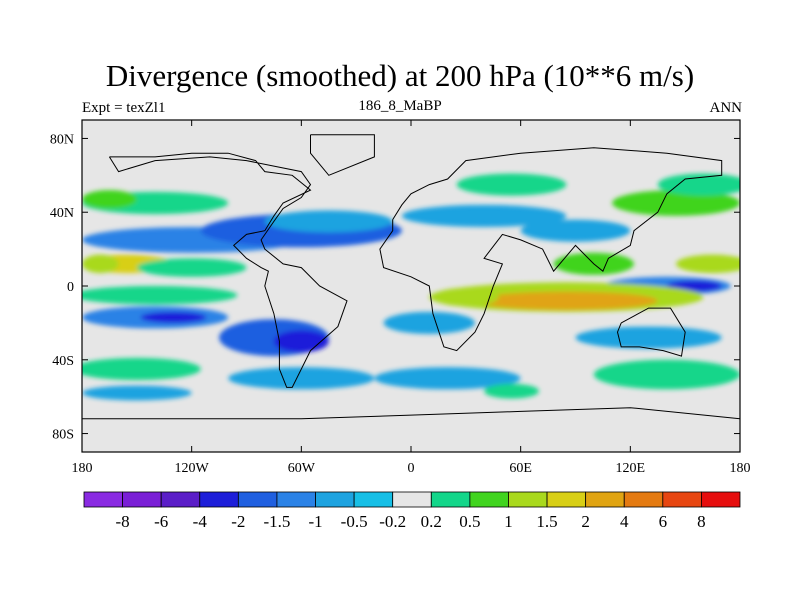 Image resolution: width=800 pixels, height=600 pixels. I want to click on x-tick-label: 60E, so click(520, 468).